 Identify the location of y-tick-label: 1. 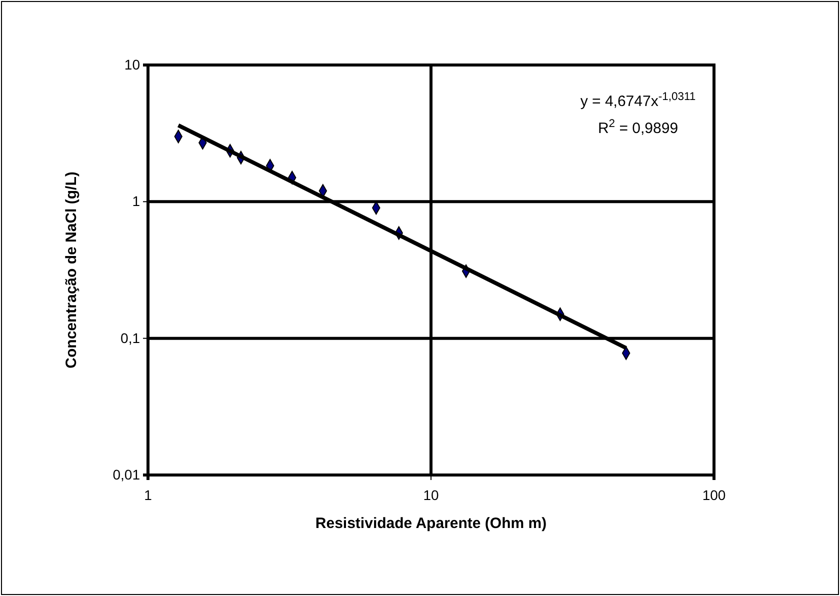
(136, 201).